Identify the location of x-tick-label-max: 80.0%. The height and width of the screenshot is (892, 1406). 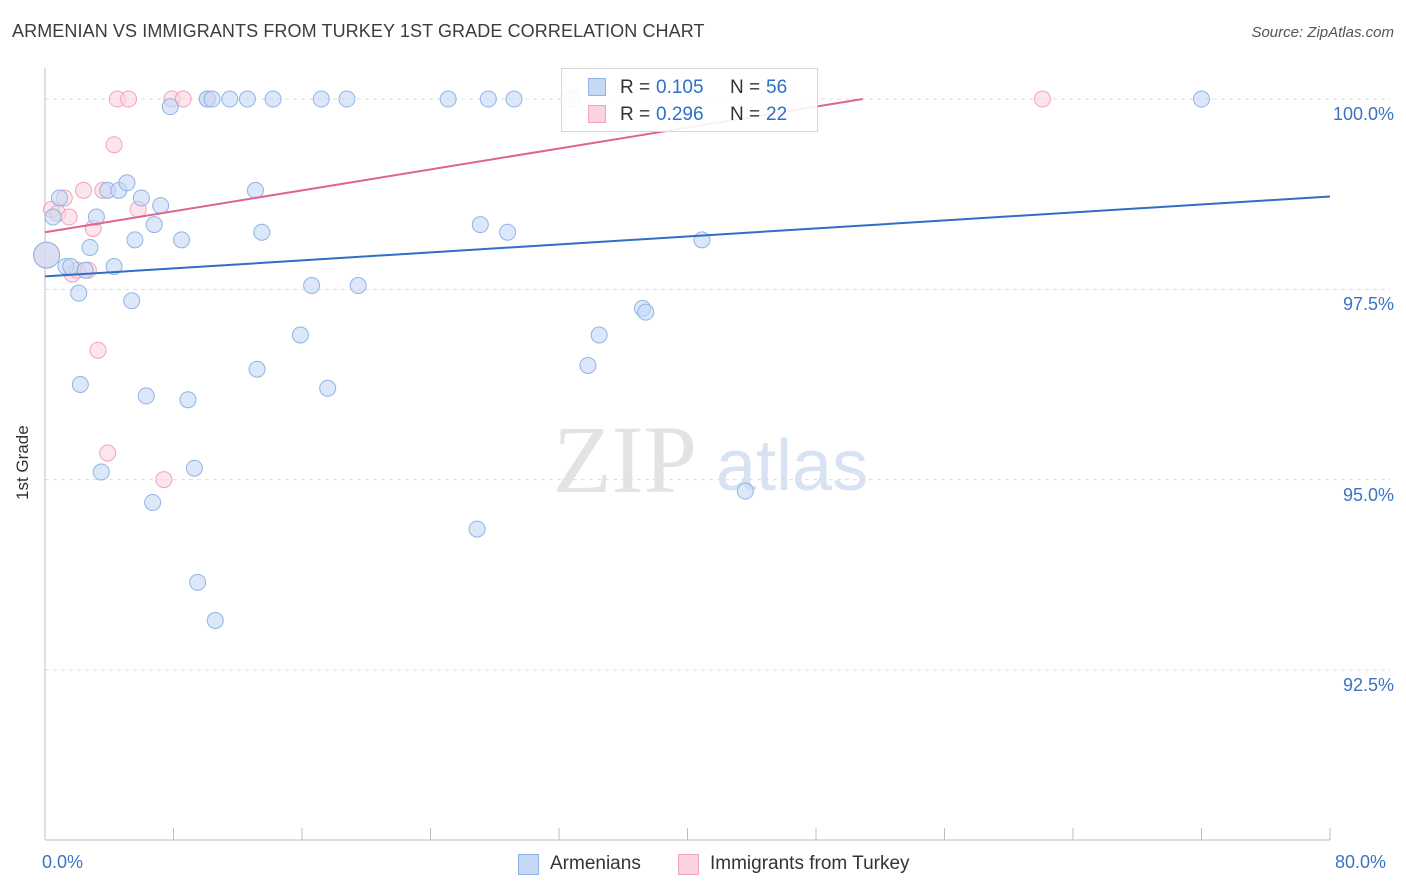
(1361, 862).